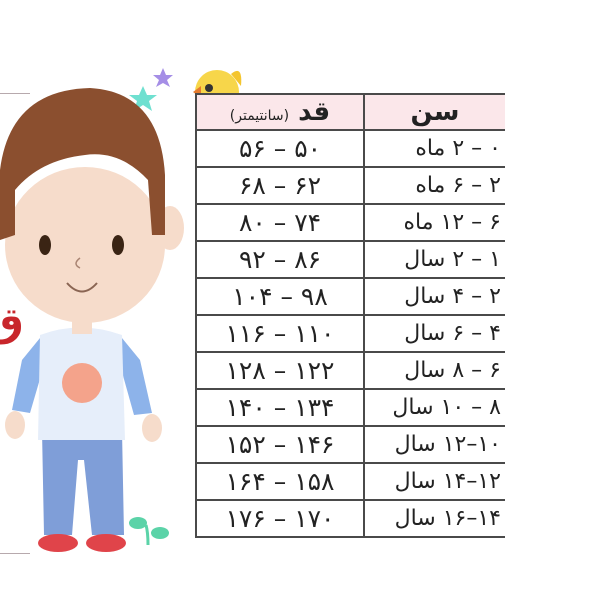 The width and height of the screenshot is (600, 600). I want to click on height-cell: ۱۵۸ – ۱۶۴, so click(280, 481).